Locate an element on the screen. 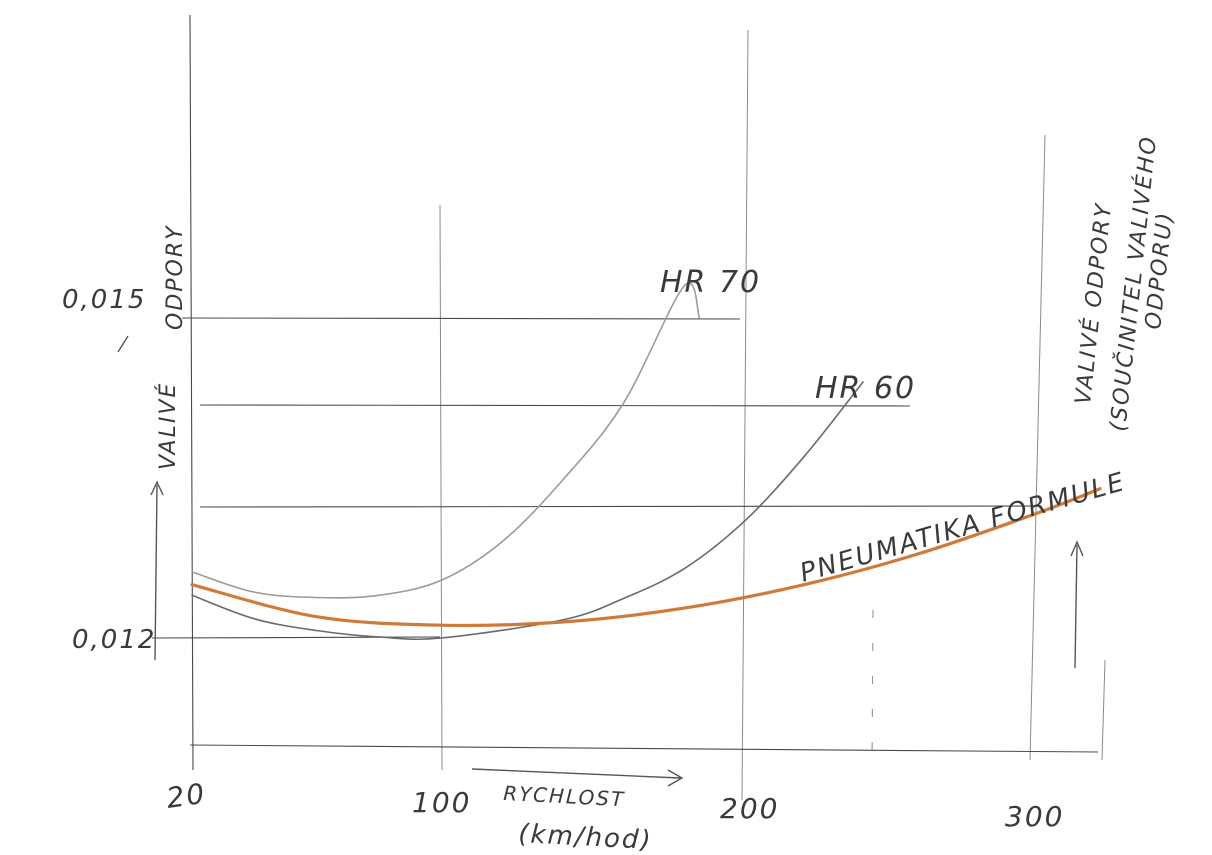  y-tick-label-012: 0,012 is located at coordinates (114, 640).